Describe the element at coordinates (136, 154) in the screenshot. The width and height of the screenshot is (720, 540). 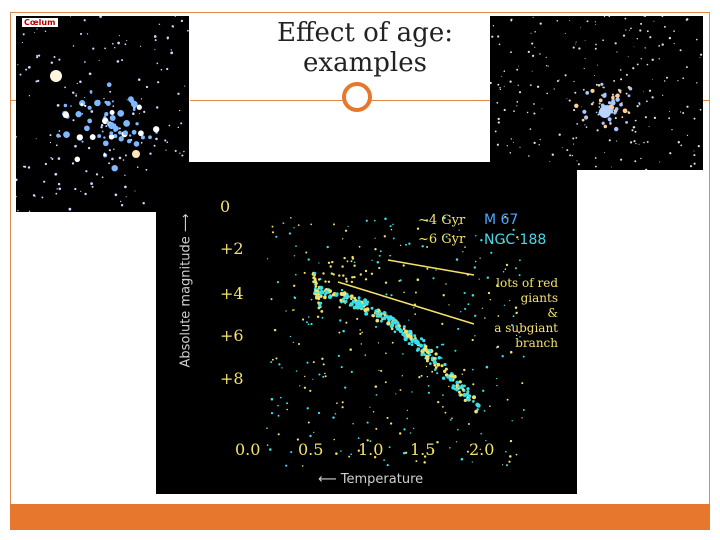
I see `bright-star` at that location.